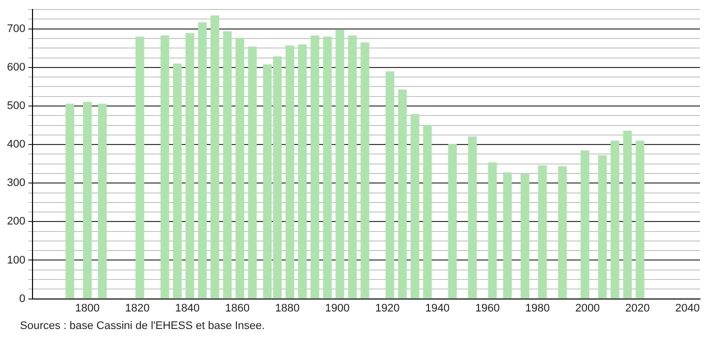 This screenshot has width=710, height=340. What do you see at coordinates (637, 308) in the screenshot?
I see `x-tick-label: 2020` at bounding box center [637, 308].